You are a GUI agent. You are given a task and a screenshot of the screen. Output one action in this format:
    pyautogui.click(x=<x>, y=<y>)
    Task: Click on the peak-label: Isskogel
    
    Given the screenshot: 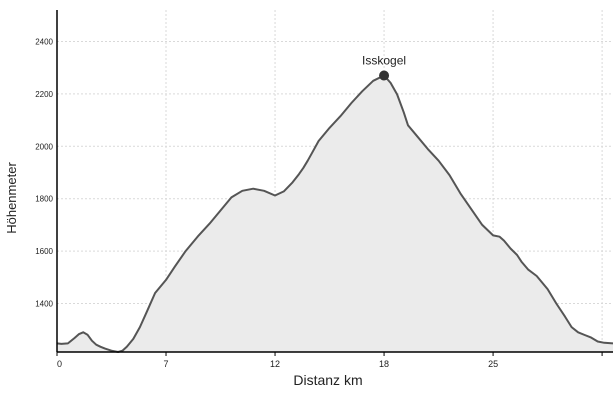 What is the action you would take?
    pyautogui.click(x=384, y=61)
    